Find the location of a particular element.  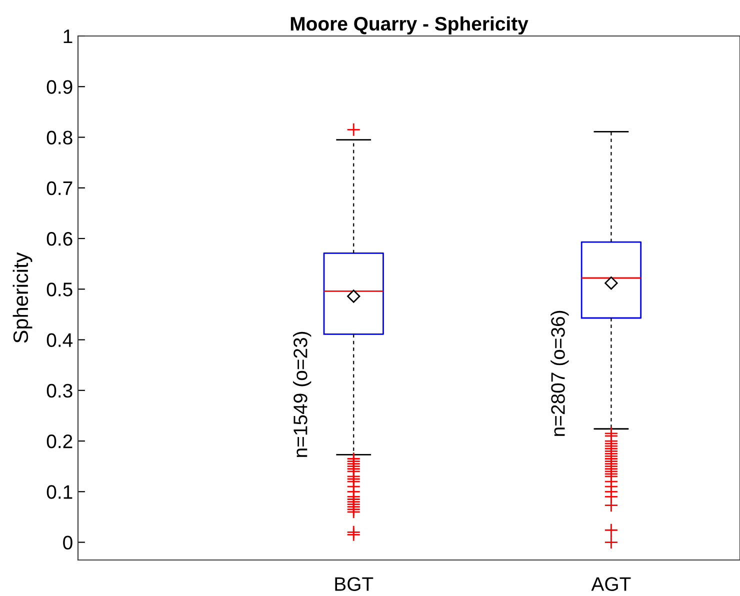

y-tick-label: 0.9 is located at coordinates (59, 87).